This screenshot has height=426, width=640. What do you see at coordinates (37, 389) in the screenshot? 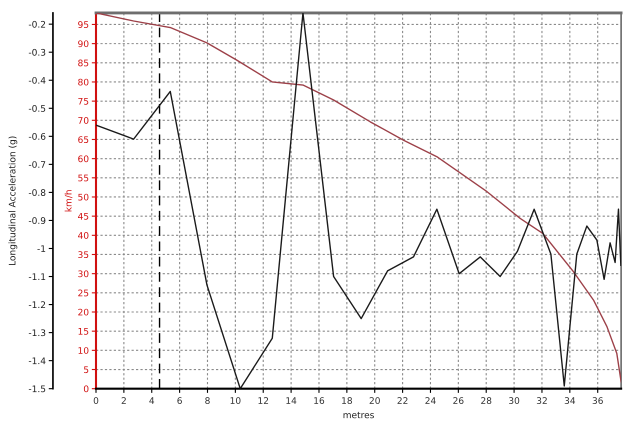
I see `y-tick-label: -1.5` at bounding box center [37, 389].